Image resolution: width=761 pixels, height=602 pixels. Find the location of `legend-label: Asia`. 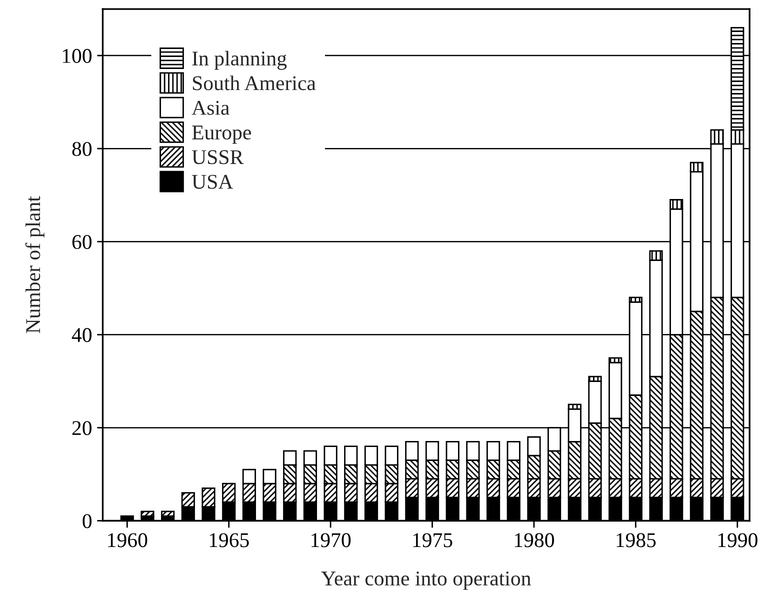

legend-label: Asia is located at coordinates (211, 107).